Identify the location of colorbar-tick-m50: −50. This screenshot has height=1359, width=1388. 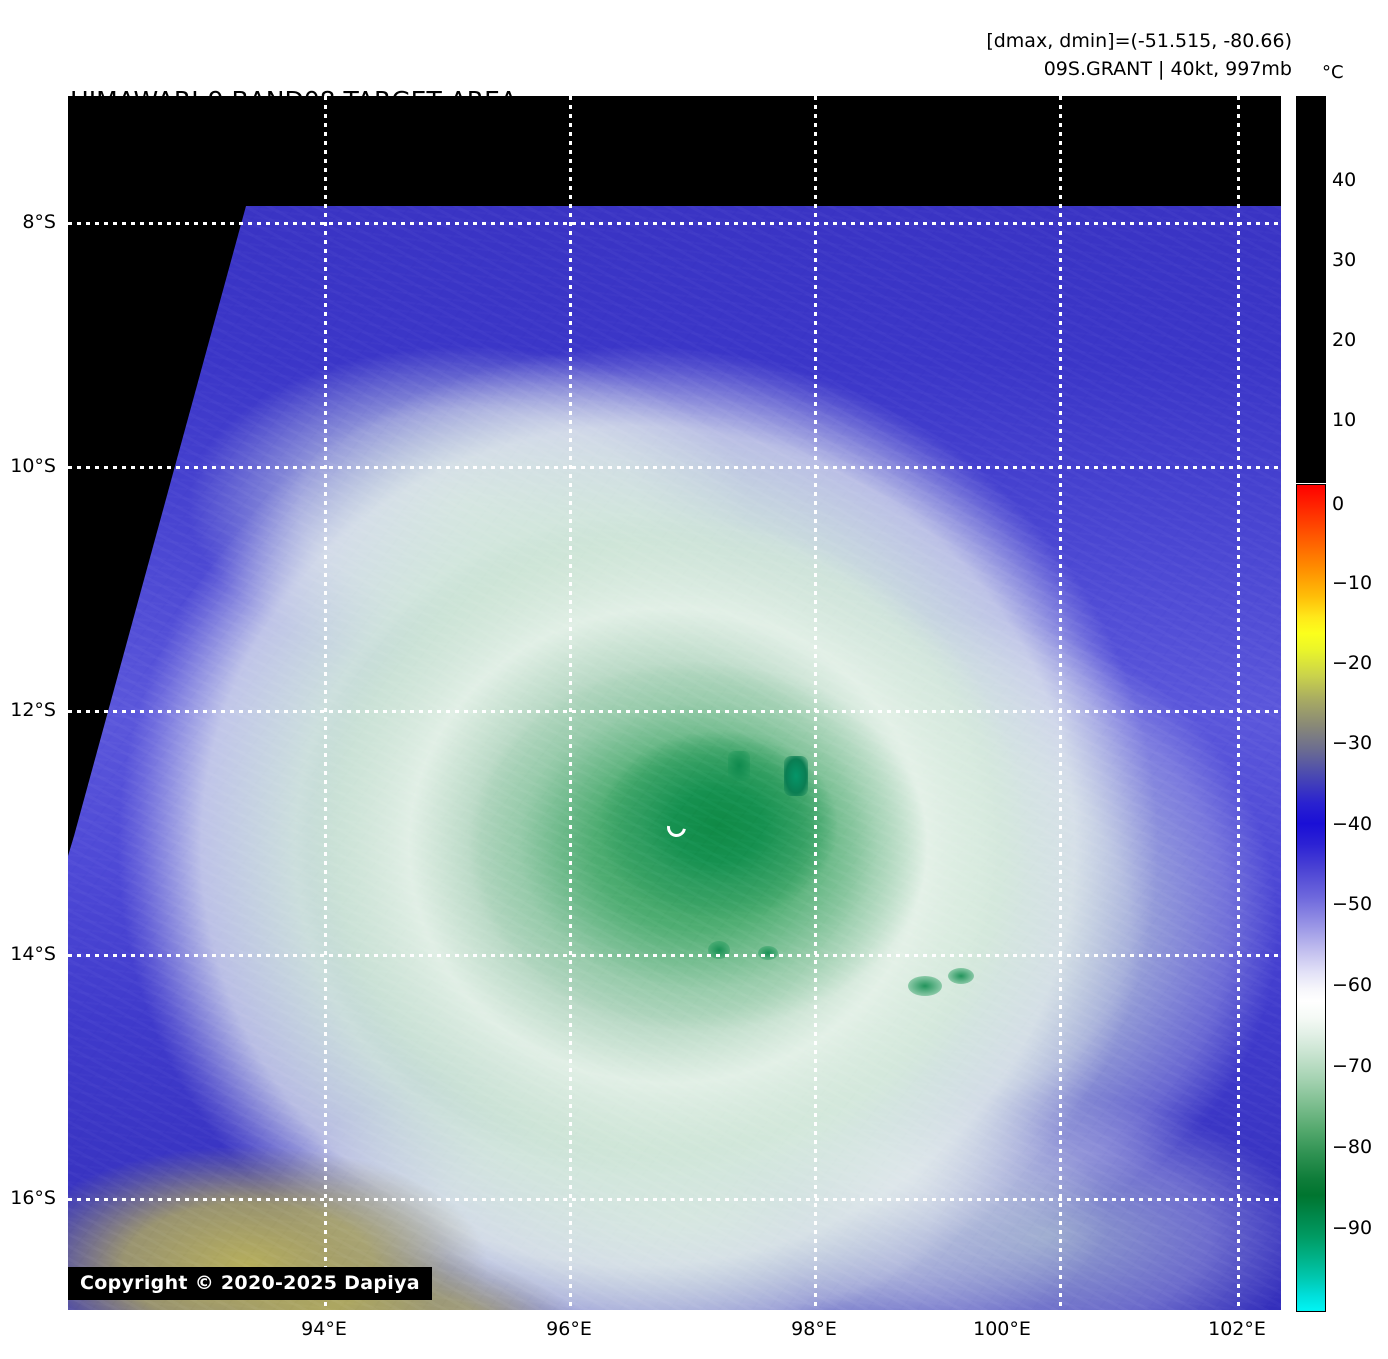
(1352, 904).